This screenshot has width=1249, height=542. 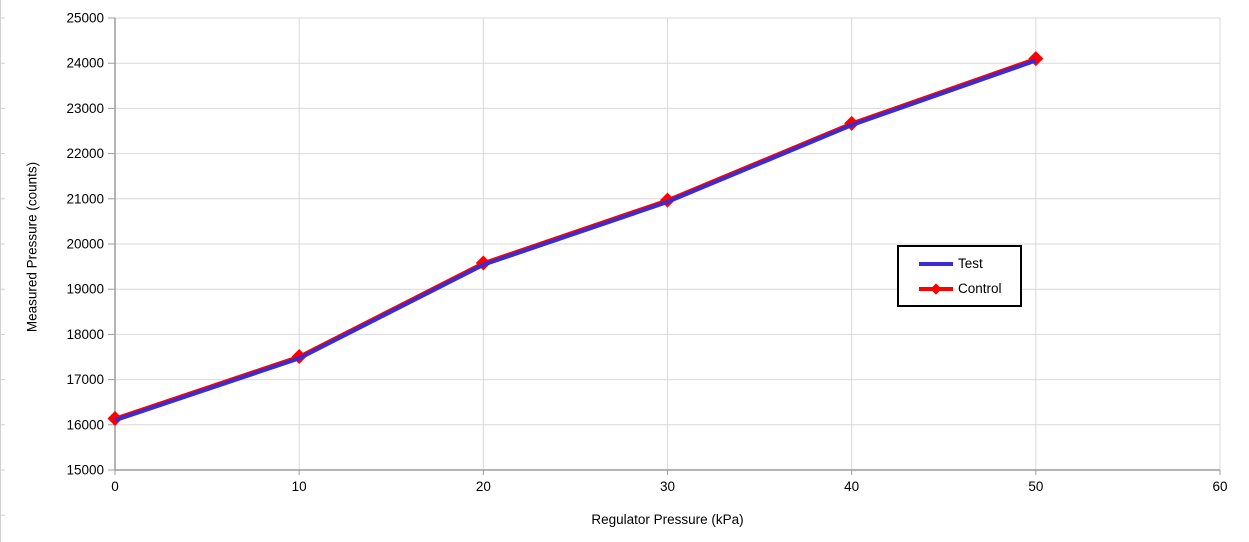 I want to click on x-tick-label: 60, so click(x=1219, y=486).